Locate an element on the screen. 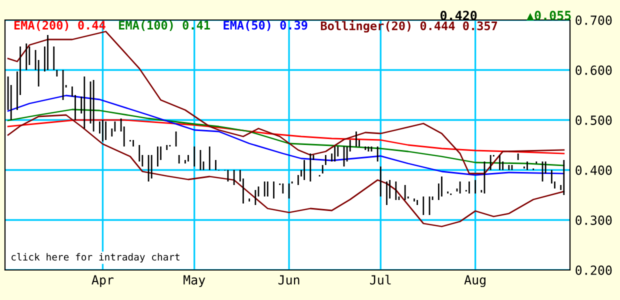 The height and width of the screenshot is (300, 620). y-tick-label: 0.400 is located at coordinates (594, 170).